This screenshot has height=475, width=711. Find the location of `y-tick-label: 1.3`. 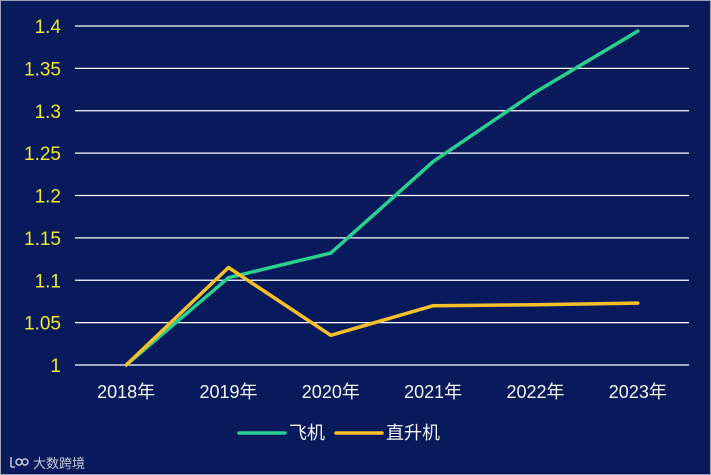

y-tick-label: 1.3 is located at coordinates (48, 112).